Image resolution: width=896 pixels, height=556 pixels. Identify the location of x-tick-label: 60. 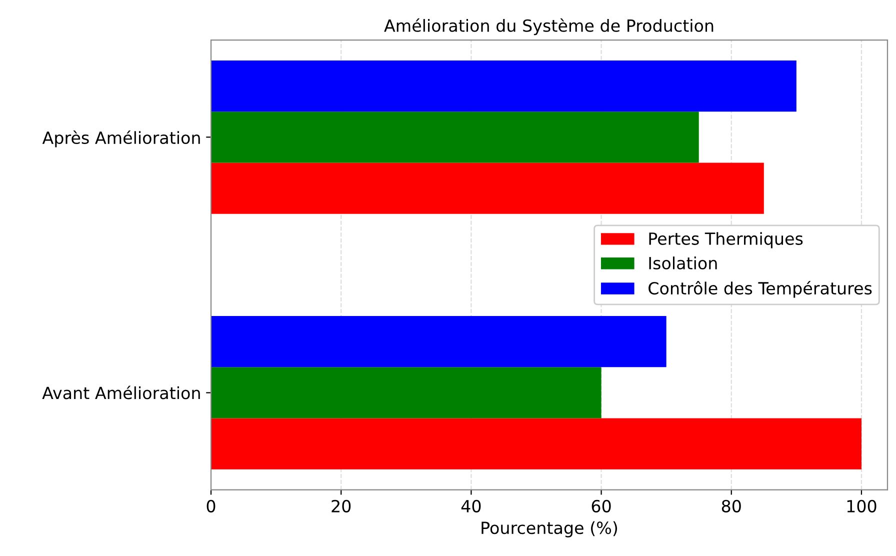
(601, 506).